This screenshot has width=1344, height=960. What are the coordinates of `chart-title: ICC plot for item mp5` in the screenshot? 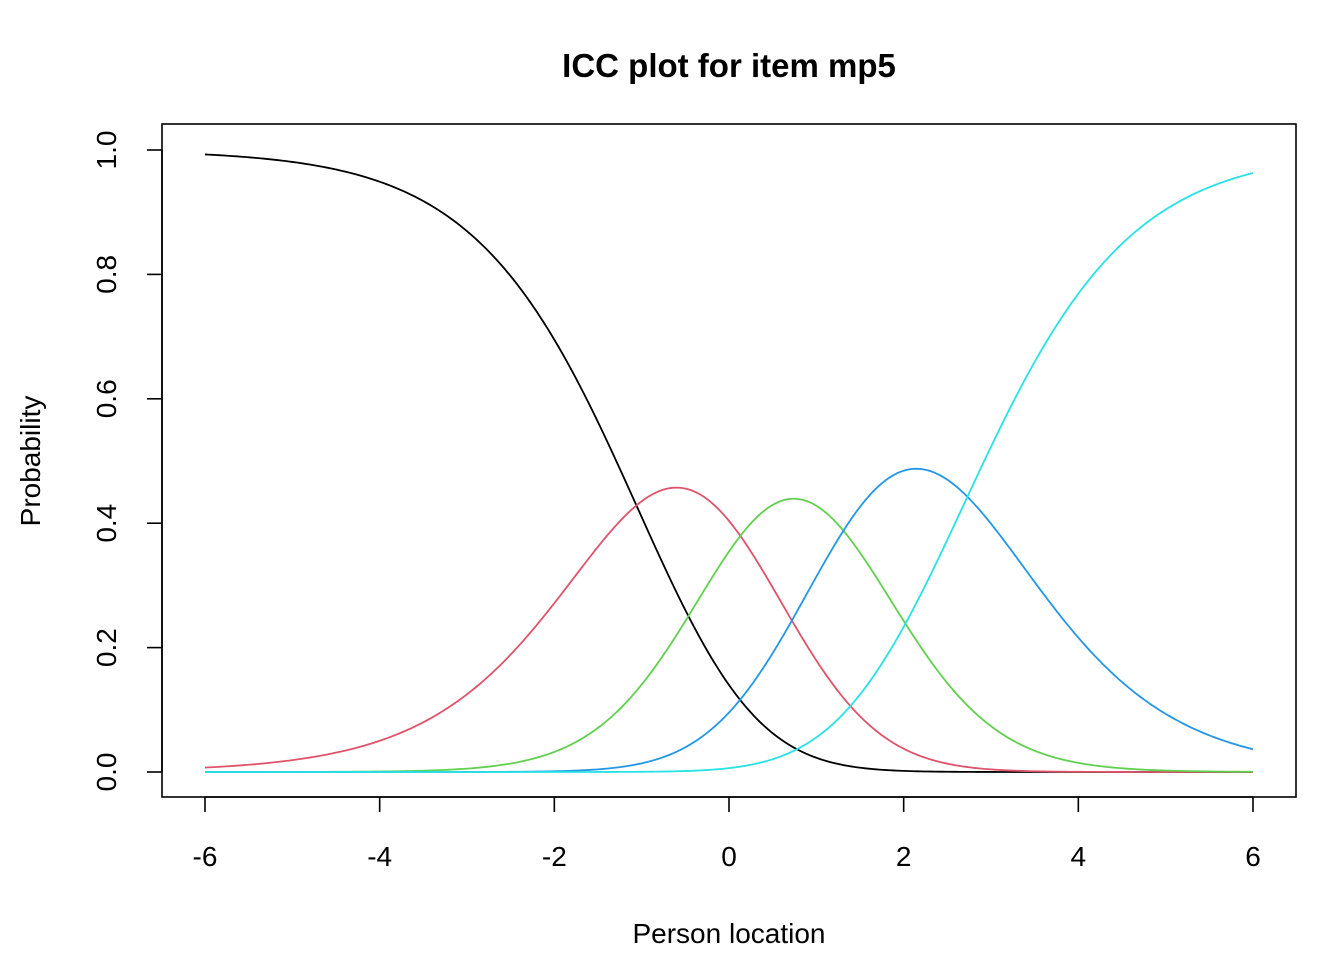 It's located at (729, 65).